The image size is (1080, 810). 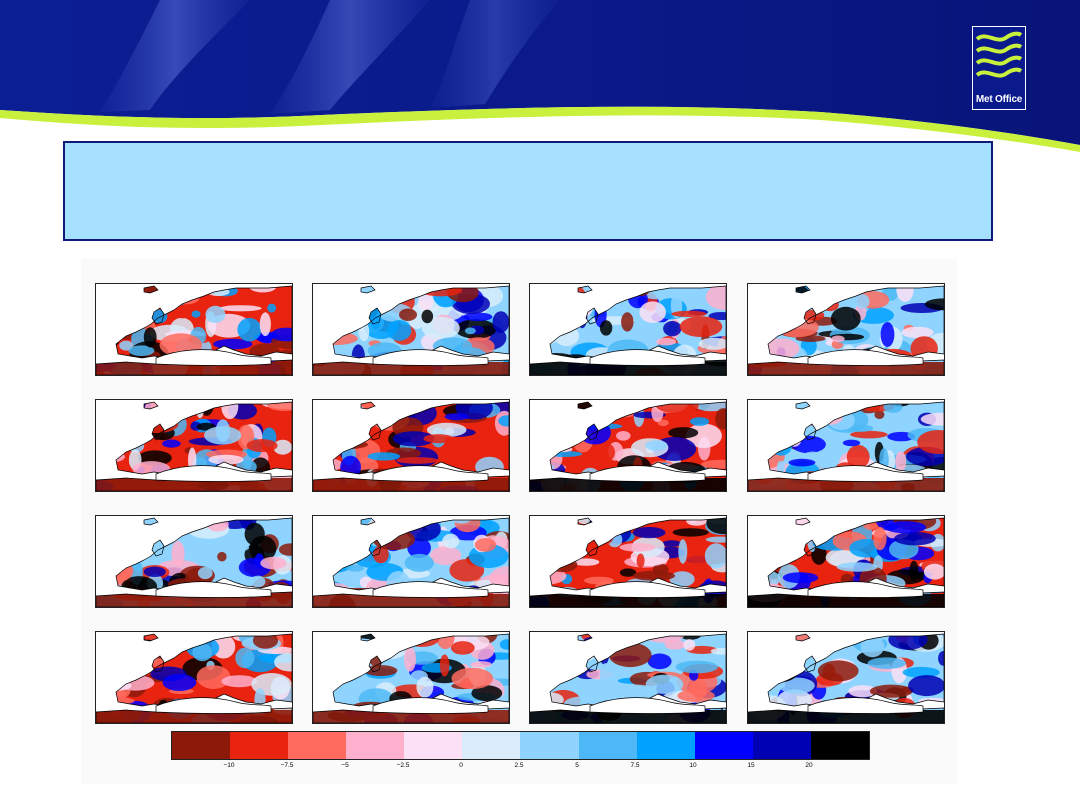 What do you see at coordinates (229, 765) in the screenshot?
I see `colorbar-tick-label: −10` at bounding box center [229, 765].